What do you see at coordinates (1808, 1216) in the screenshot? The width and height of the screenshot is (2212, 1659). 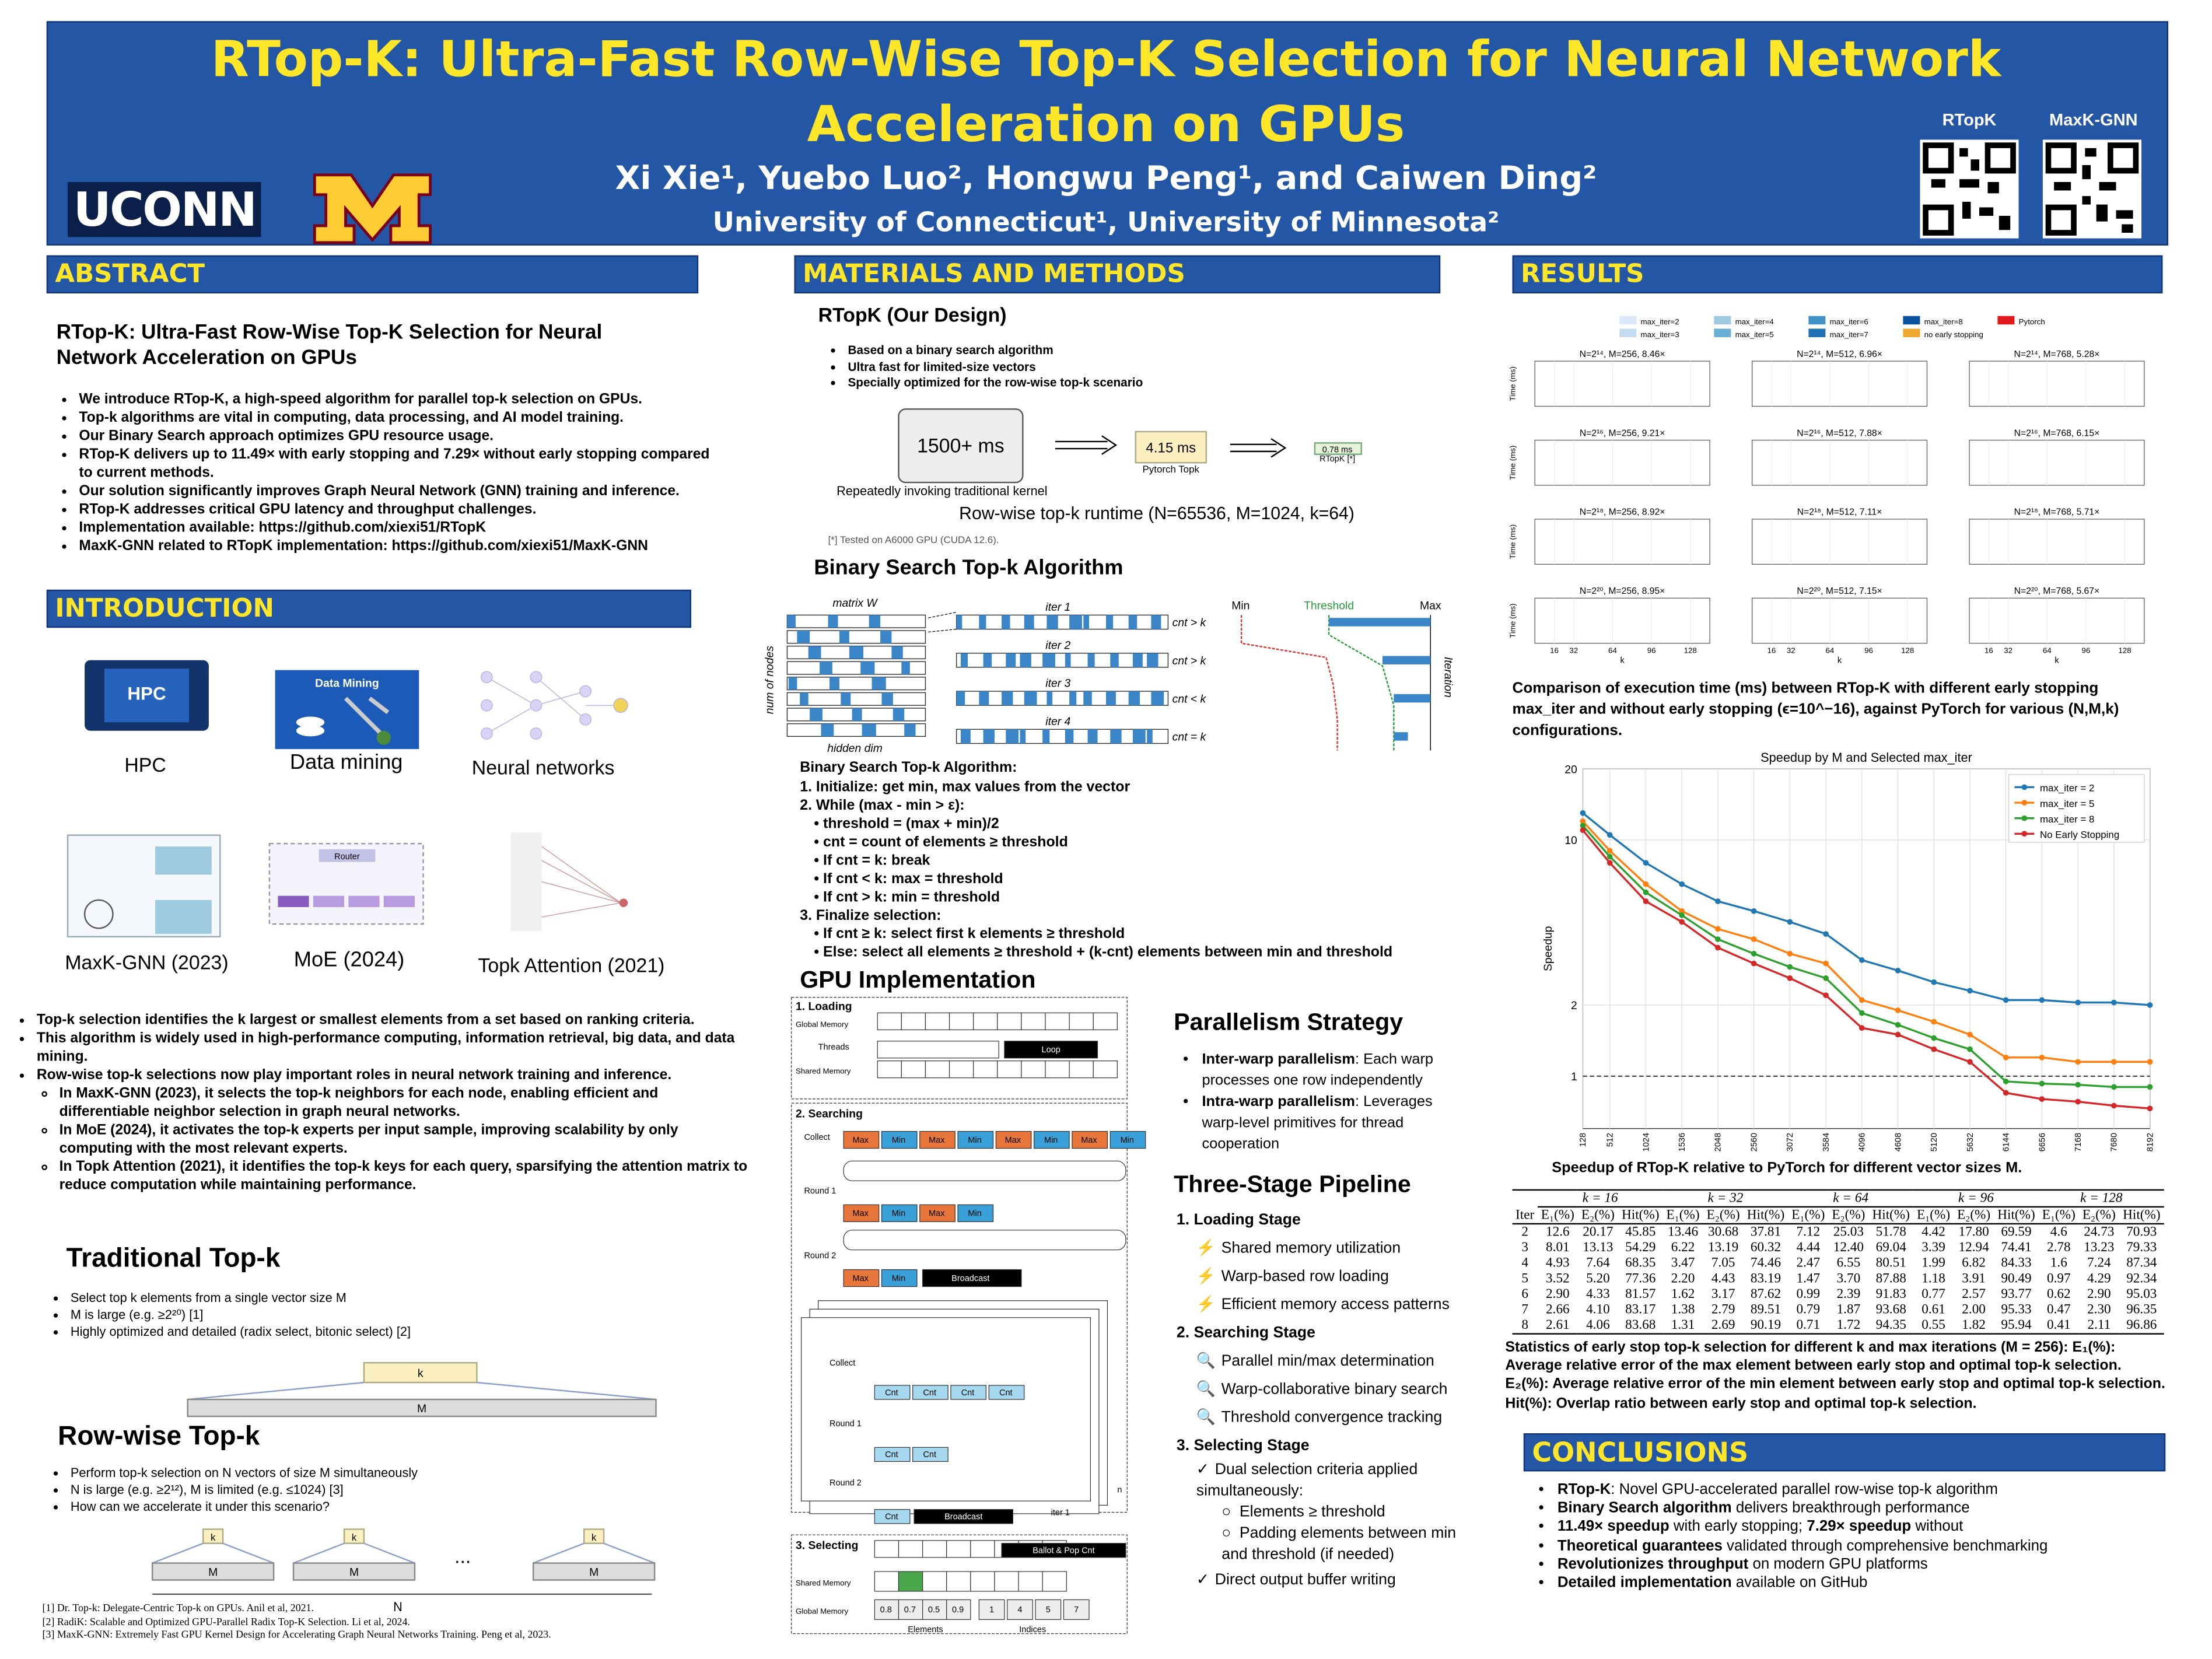 I see `column-header: E₁(%)` at bounding box center [1808, 1216].